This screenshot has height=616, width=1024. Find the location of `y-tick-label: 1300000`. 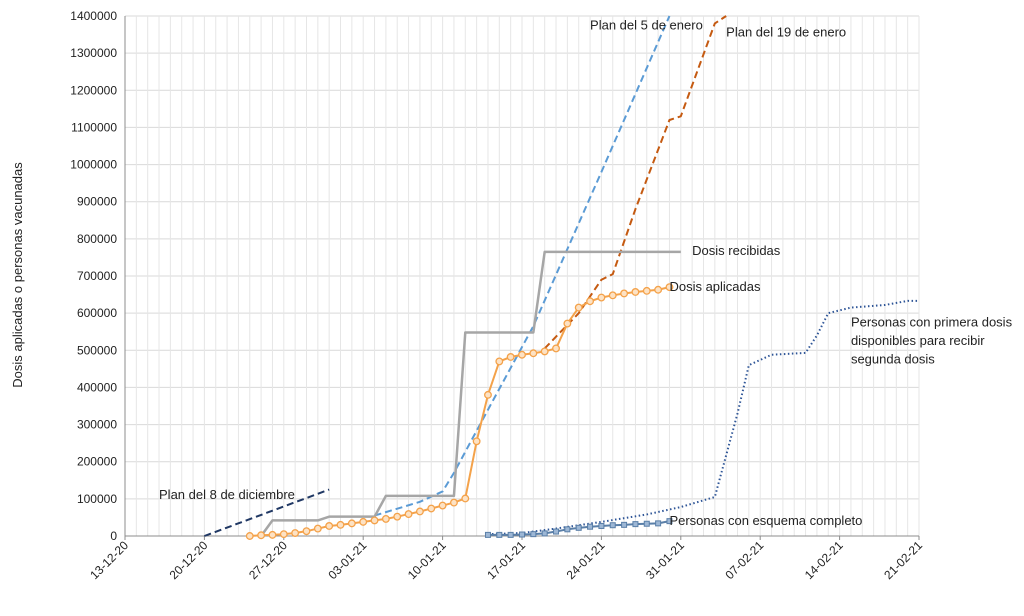

y-tick-label: 1300000 is located at coordinates (93, 53).